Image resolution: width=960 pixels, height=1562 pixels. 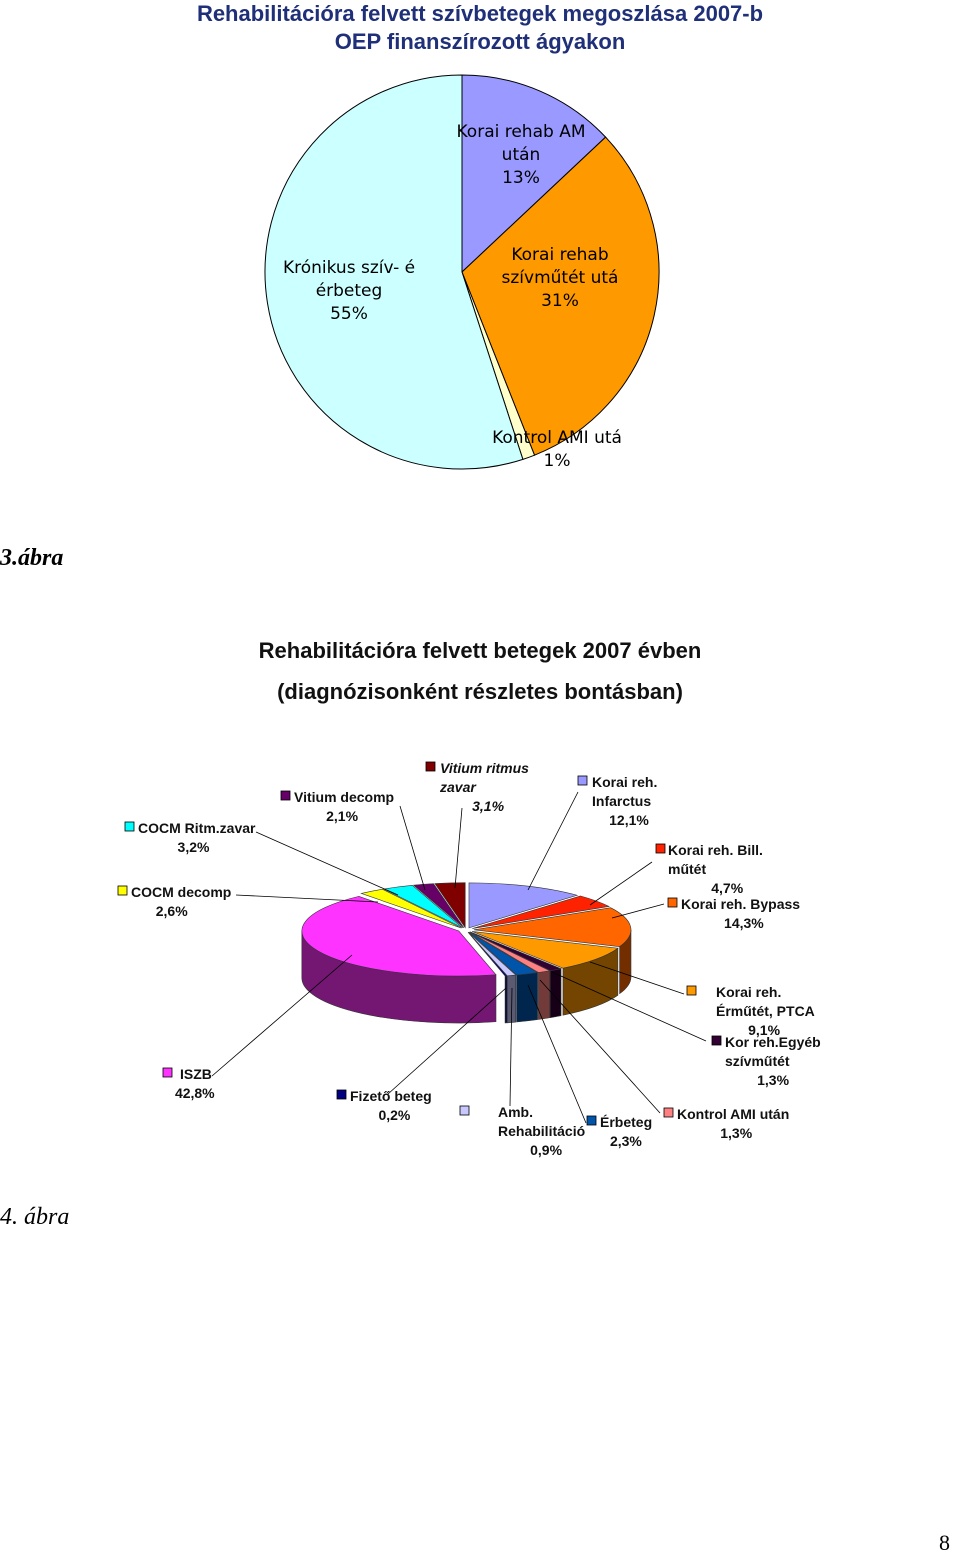 What do you see at coordinates (488, 806) in the screenshot?
I see `pie2-value-13: 3,1%` at bounding box center [488, 806].